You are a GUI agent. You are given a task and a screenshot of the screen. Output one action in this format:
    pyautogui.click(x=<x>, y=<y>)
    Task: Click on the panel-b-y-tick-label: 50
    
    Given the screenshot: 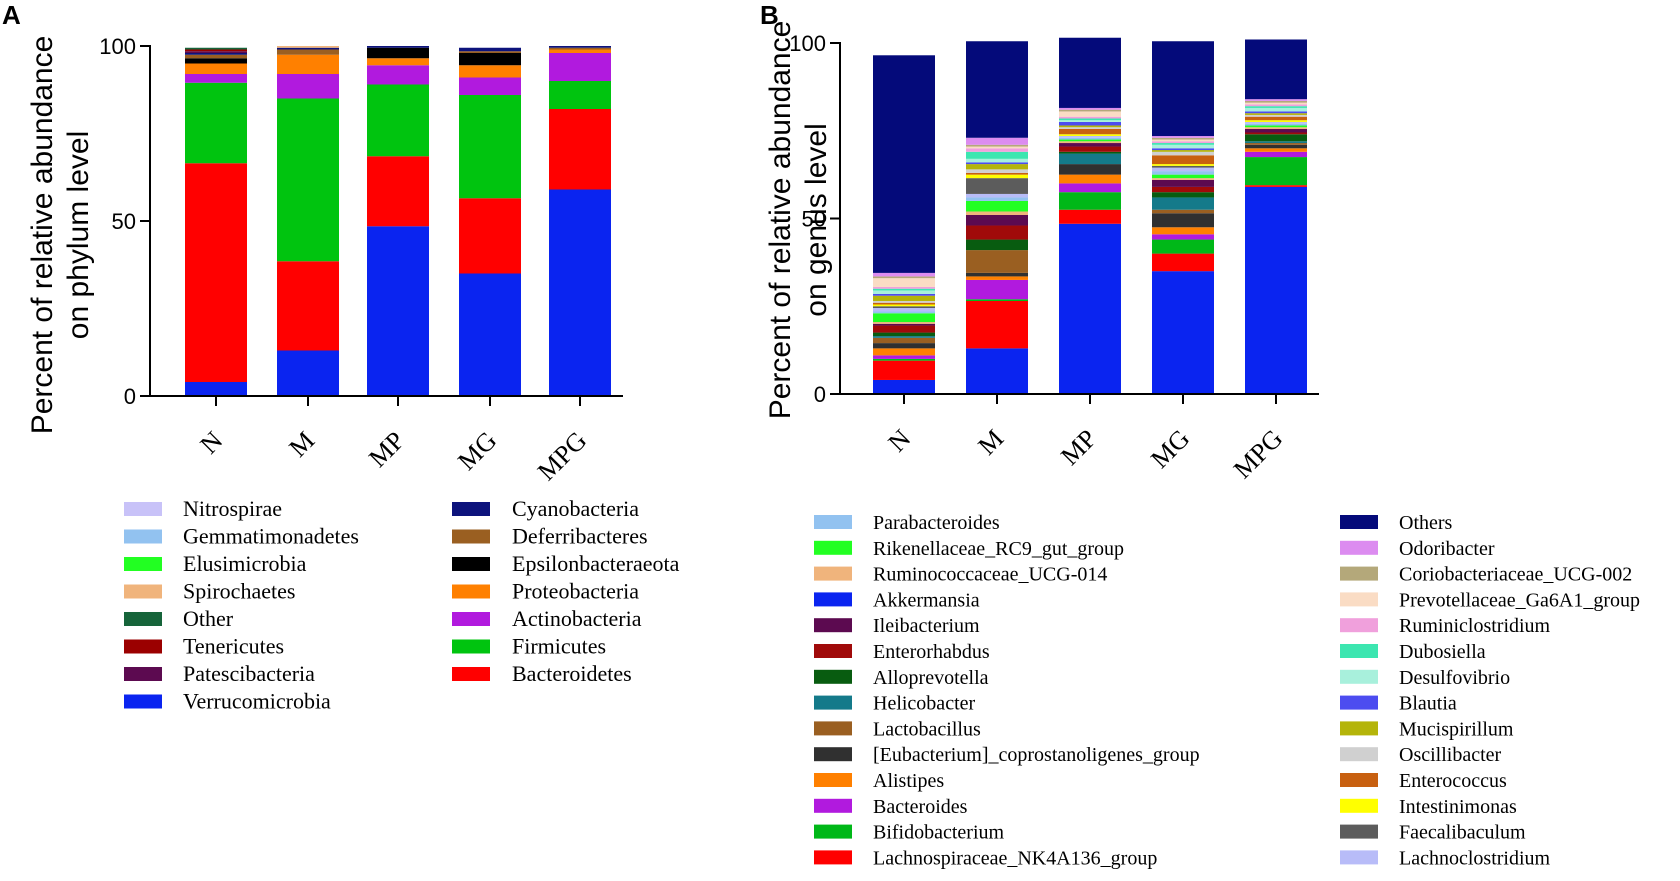 What is the action you would take?
    pyautogui.click(x=814, y=219)
    